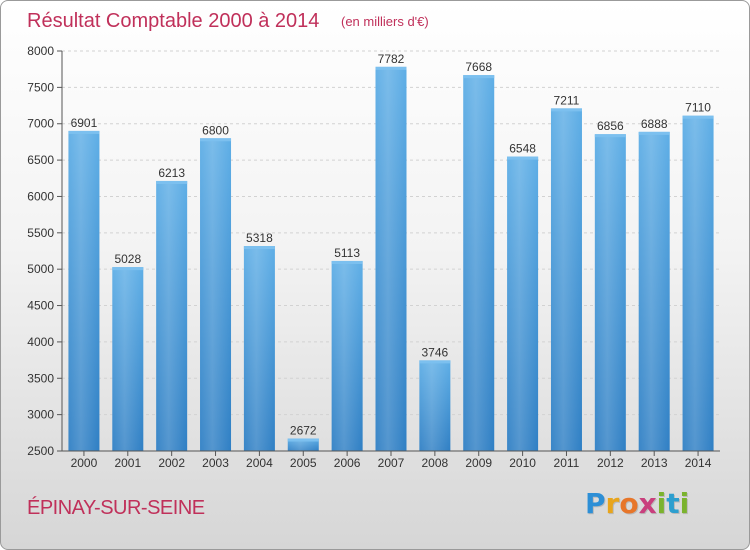  What do you see at coordinates (647, 503) in the screenshot?
I see `logo-letter: x` at bounding box center [647, 503].